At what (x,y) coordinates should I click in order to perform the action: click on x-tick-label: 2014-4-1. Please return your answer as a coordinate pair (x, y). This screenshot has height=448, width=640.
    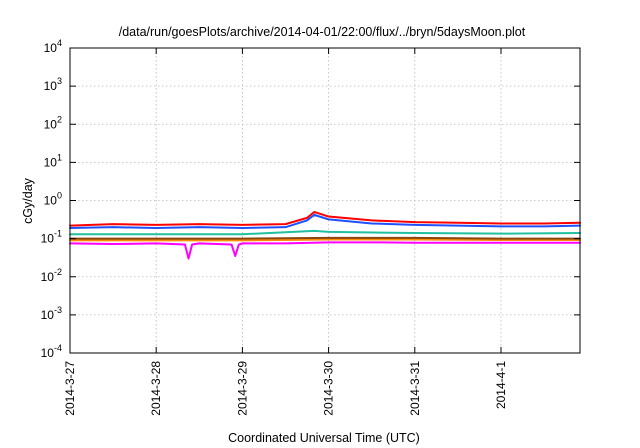
    Looking at the image, I should click on (501, 385).